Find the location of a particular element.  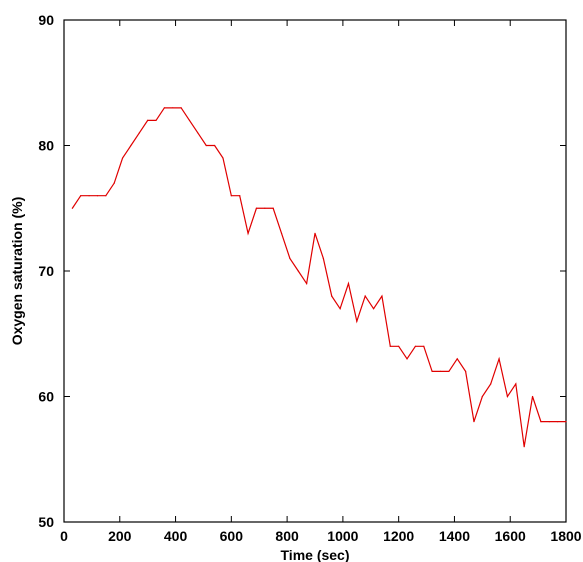

x-tick-label: 1800 is located at coordinates (565, 536).